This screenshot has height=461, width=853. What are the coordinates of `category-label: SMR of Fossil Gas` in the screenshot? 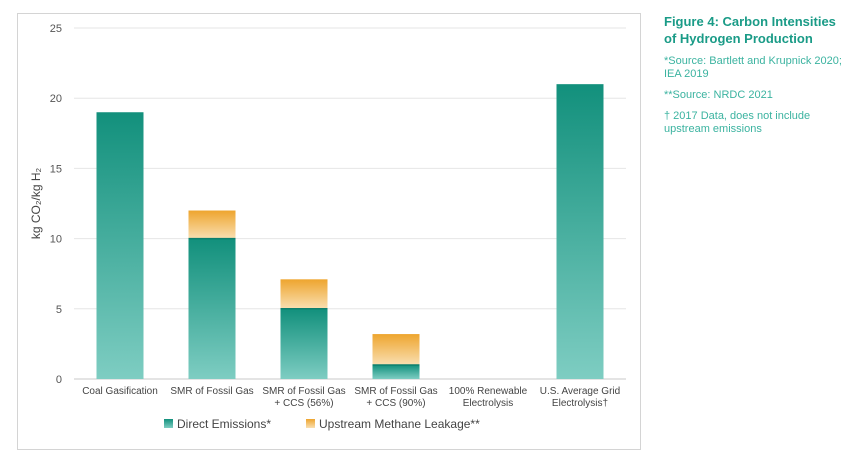 It's located at (211, 391).